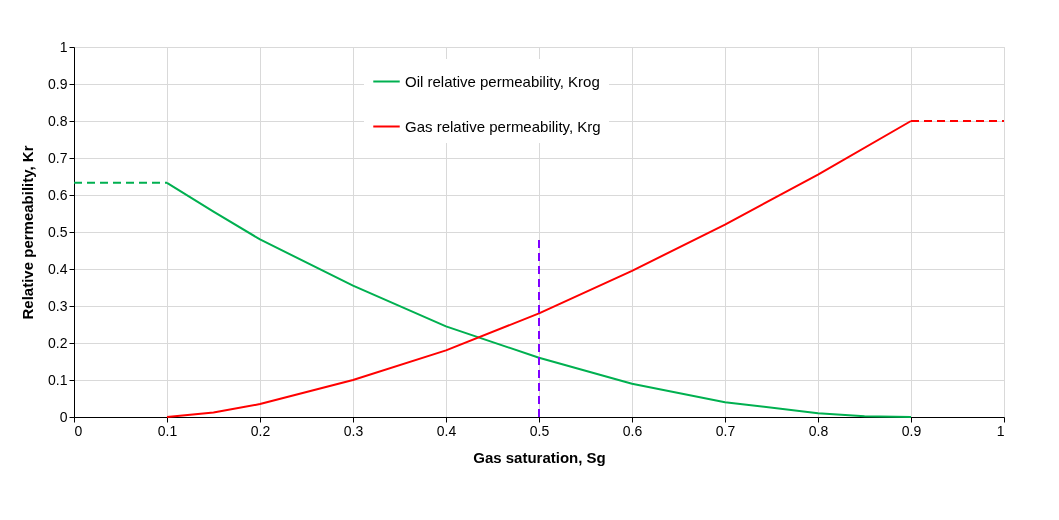 The image size is (1059, 520). Describe the element at coordinates (58, 231) in the screenshot. I see `y-tick-label: 0.5` at that location.